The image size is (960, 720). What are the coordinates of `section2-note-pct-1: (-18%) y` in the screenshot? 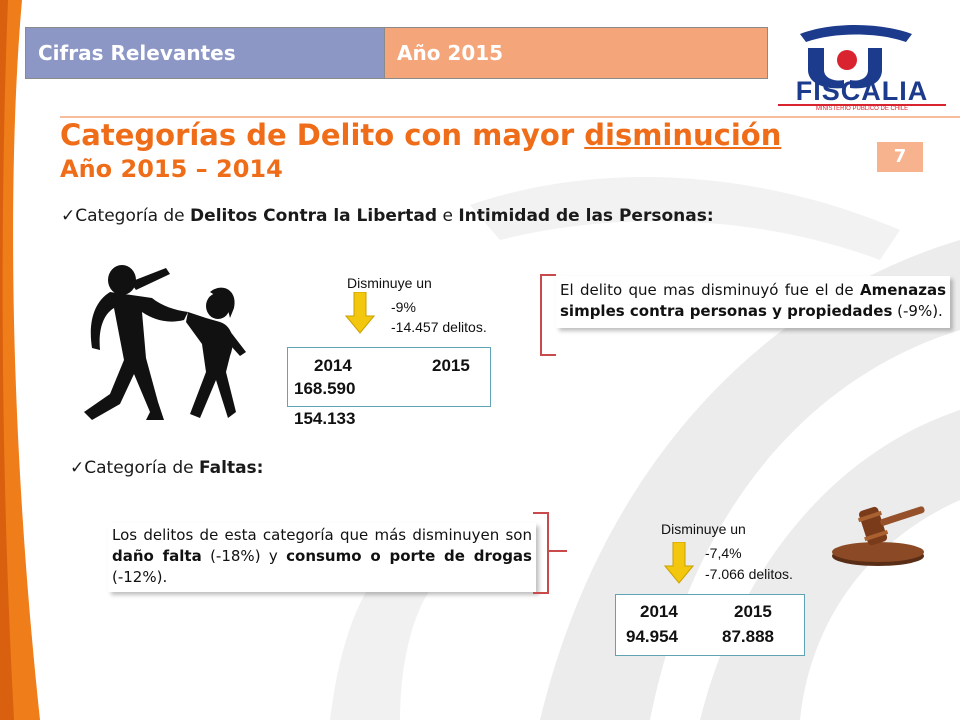 It's located at (244, 556).